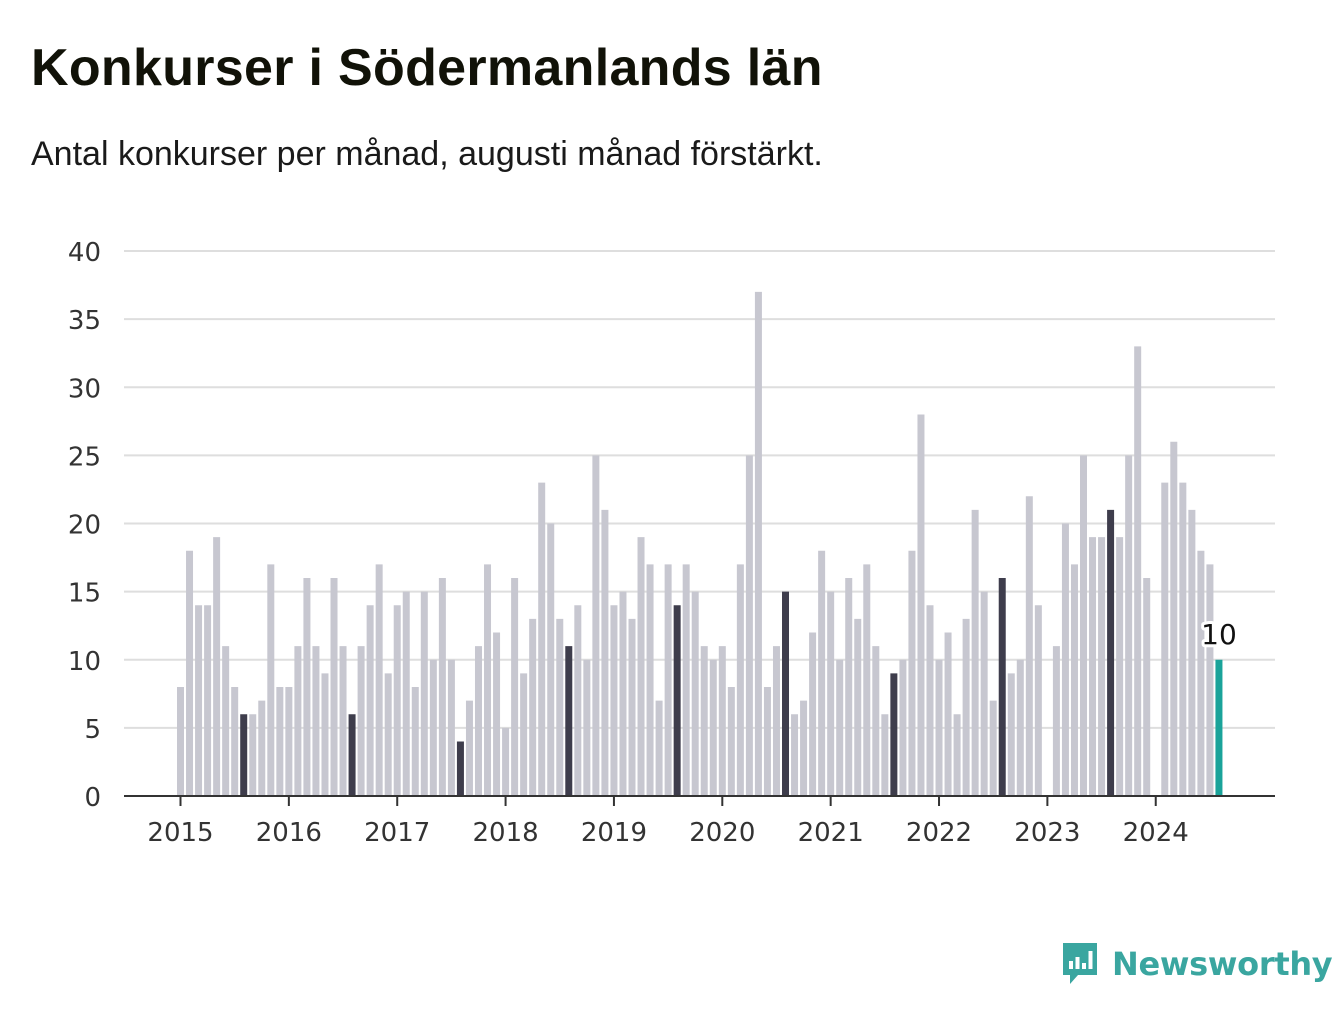 Image resolution: width=1340 pixels, height=1020 pixels. I want to click on bar-current, so click(1219, 727).